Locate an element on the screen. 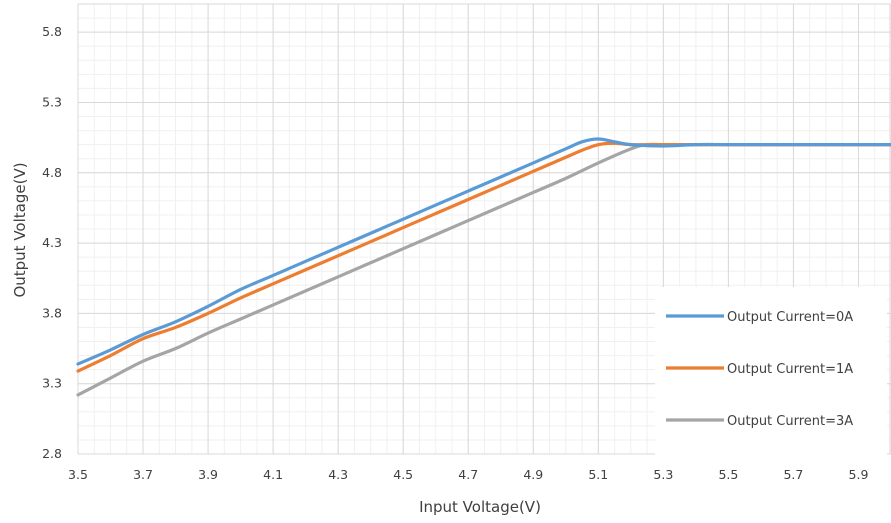 This screenshot has height=523, width=891. y-tick-label: 5.3 is located at coordinates (52, 101).